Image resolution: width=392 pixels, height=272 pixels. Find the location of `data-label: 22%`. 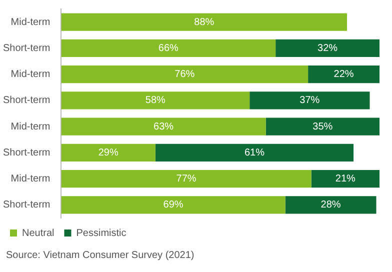

data-label: 22% is located at coordinates (344, 74).